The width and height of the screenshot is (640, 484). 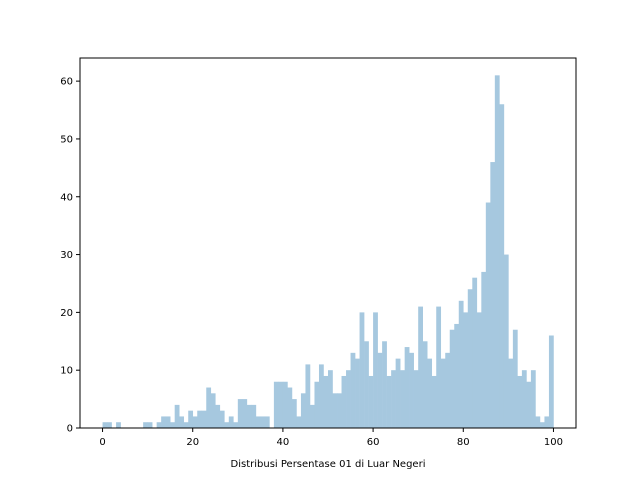 I want to click on y-tick-label: 10, so click(x=66, y=371).